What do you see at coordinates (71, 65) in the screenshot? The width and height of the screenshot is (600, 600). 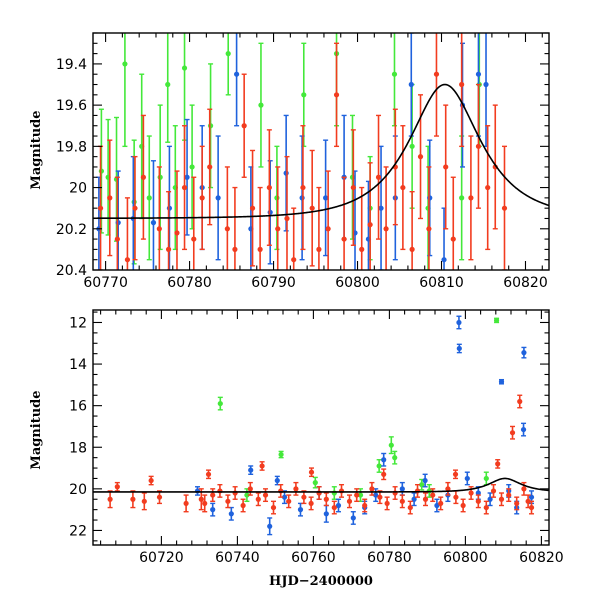 I see `y-tick-label: 19.4` at bounding box center [71, 65].